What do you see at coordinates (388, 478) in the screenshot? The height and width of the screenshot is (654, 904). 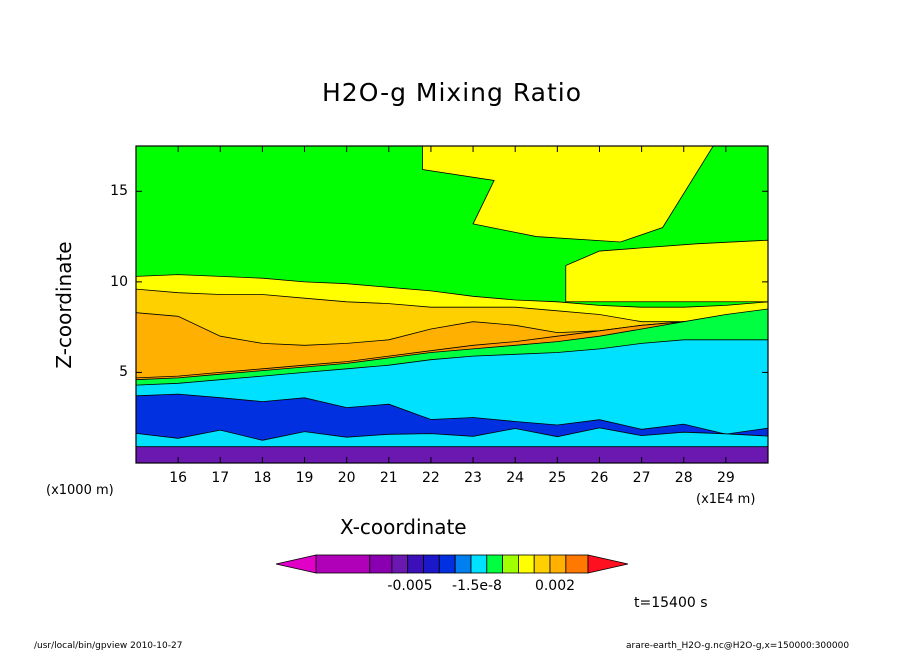 I see `x-tick-label: 21` at bounding box center [388, 478].